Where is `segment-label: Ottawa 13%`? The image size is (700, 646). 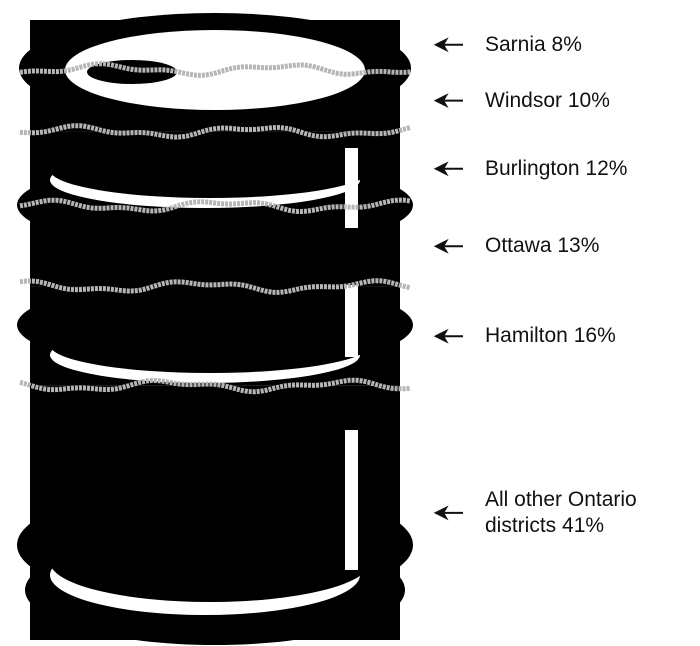
segment-label: Ottawa 13% is located at coordinates (591, 246).